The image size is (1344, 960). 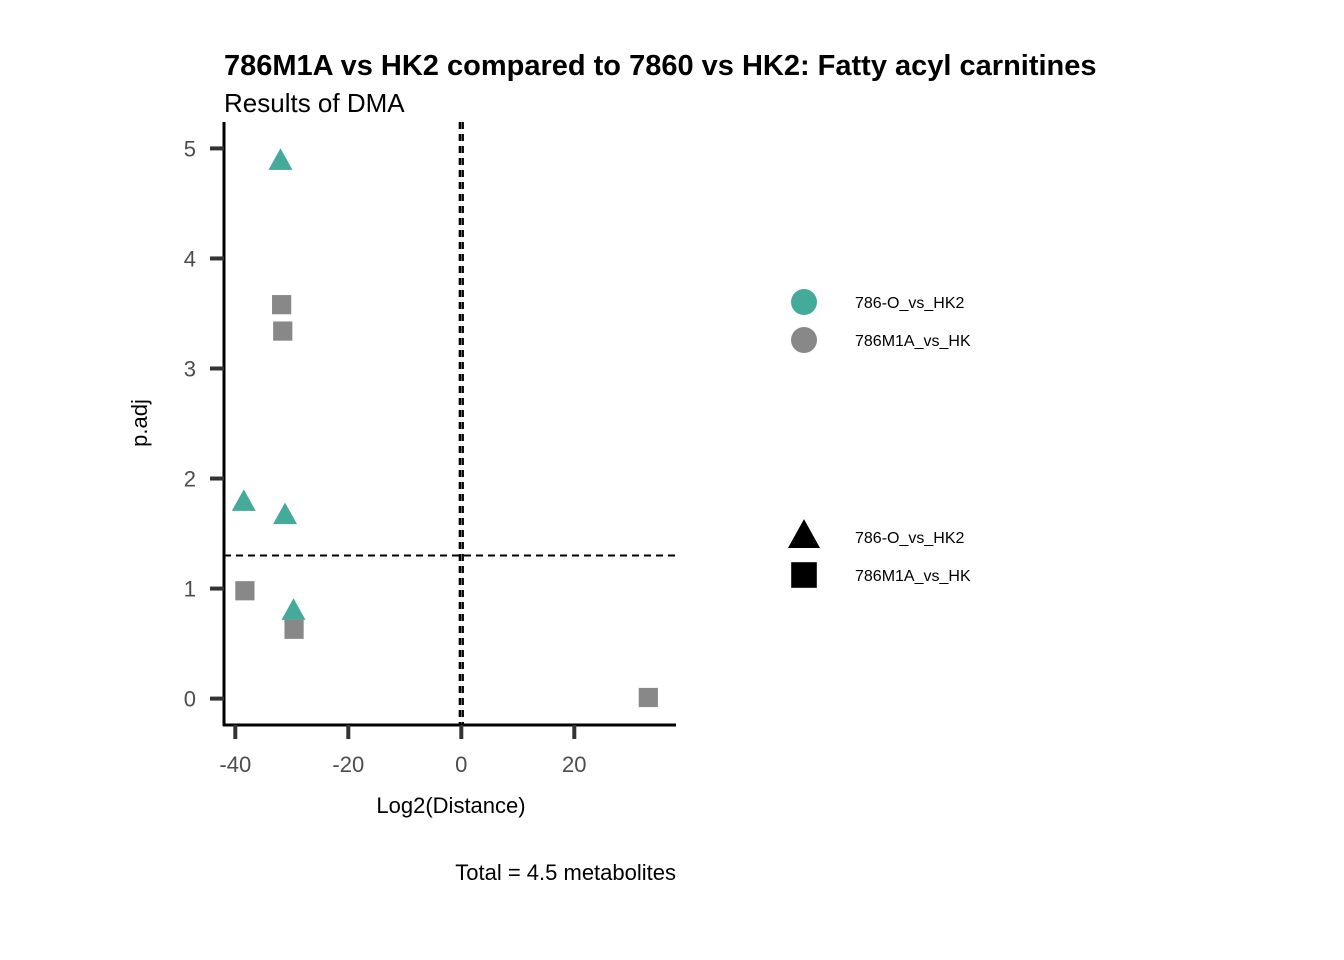 I want to click on y-tick-label: 1, so click(x=190, y=589).